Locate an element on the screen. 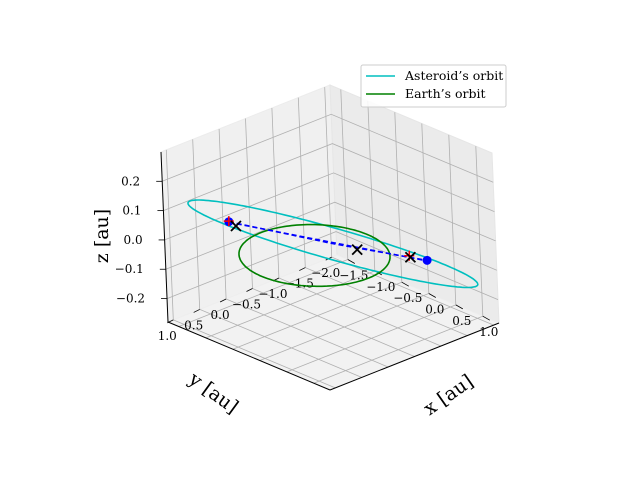 The height and width of the screenshot is (480, 640). legend-label-earth: Earth’s orbit is located at coordinates (445, 93).